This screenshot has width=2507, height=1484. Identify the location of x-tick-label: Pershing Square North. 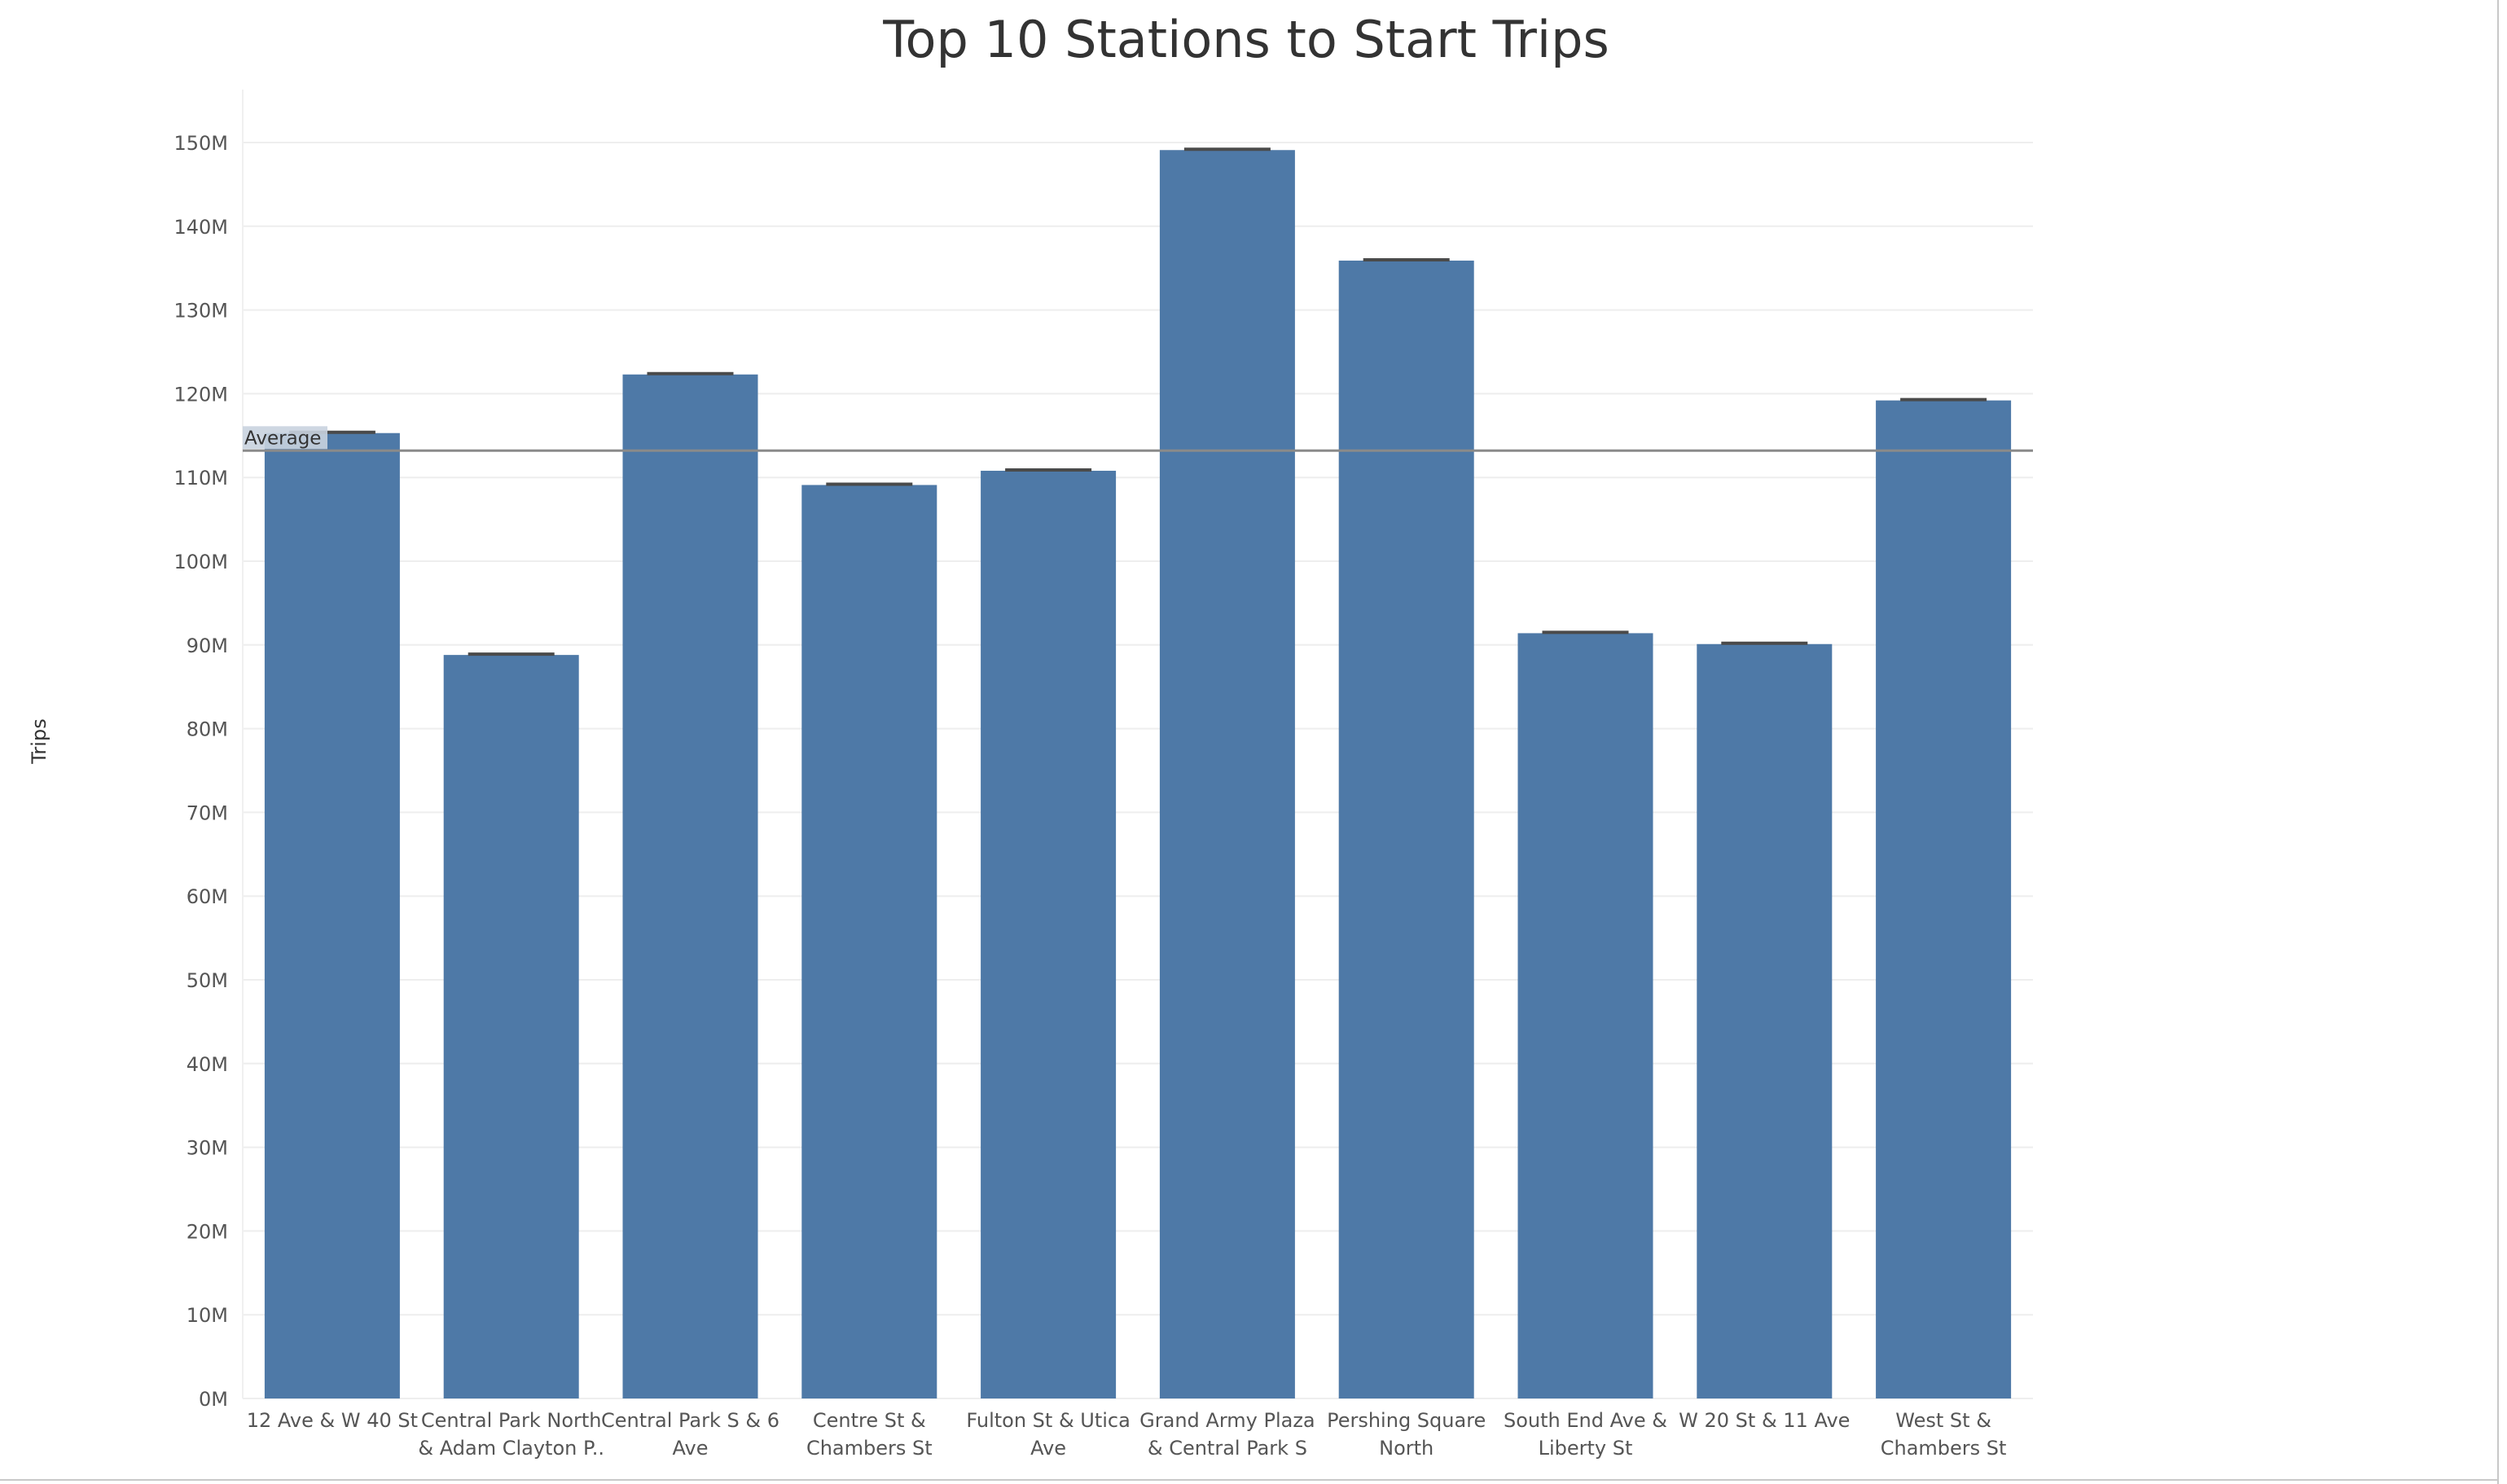
(1406, 1434).